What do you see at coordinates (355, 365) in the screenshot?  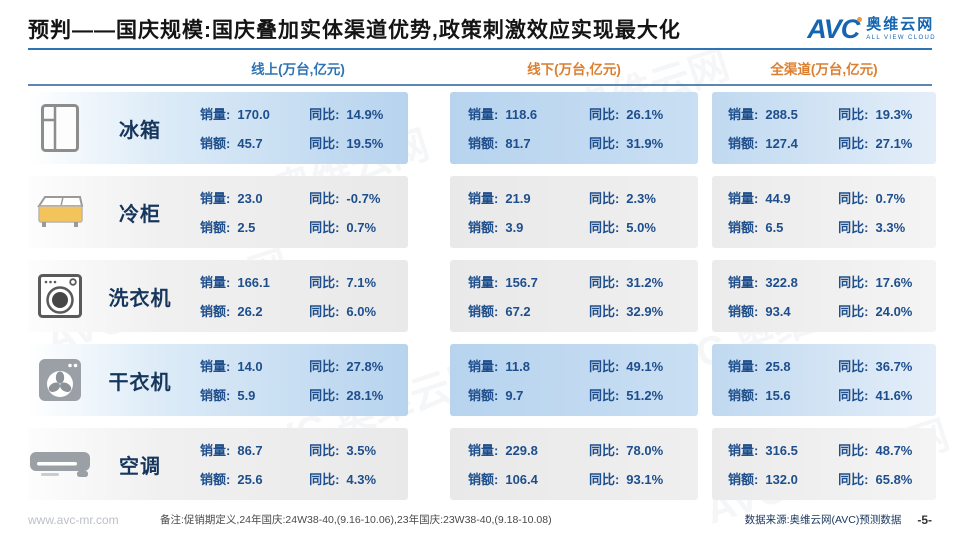 I see `online-volume-yoy: 同比: 27.8%` at bounding box center [355, 365].